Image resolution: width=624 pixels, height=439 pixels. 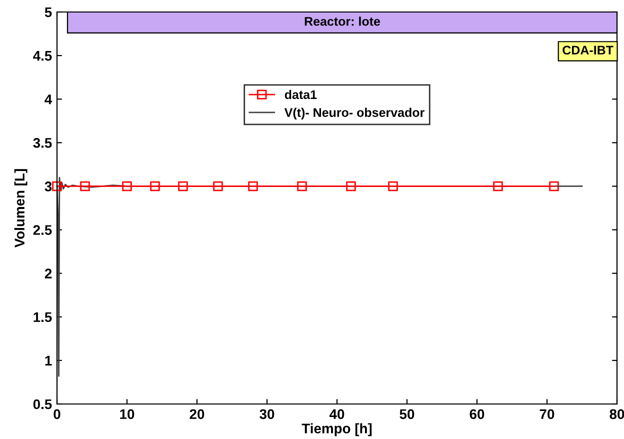 What do you see at coordinates (267, 414) in the screenshot?
I see `x-tick-label: 30` at bounding box center [267, 414].